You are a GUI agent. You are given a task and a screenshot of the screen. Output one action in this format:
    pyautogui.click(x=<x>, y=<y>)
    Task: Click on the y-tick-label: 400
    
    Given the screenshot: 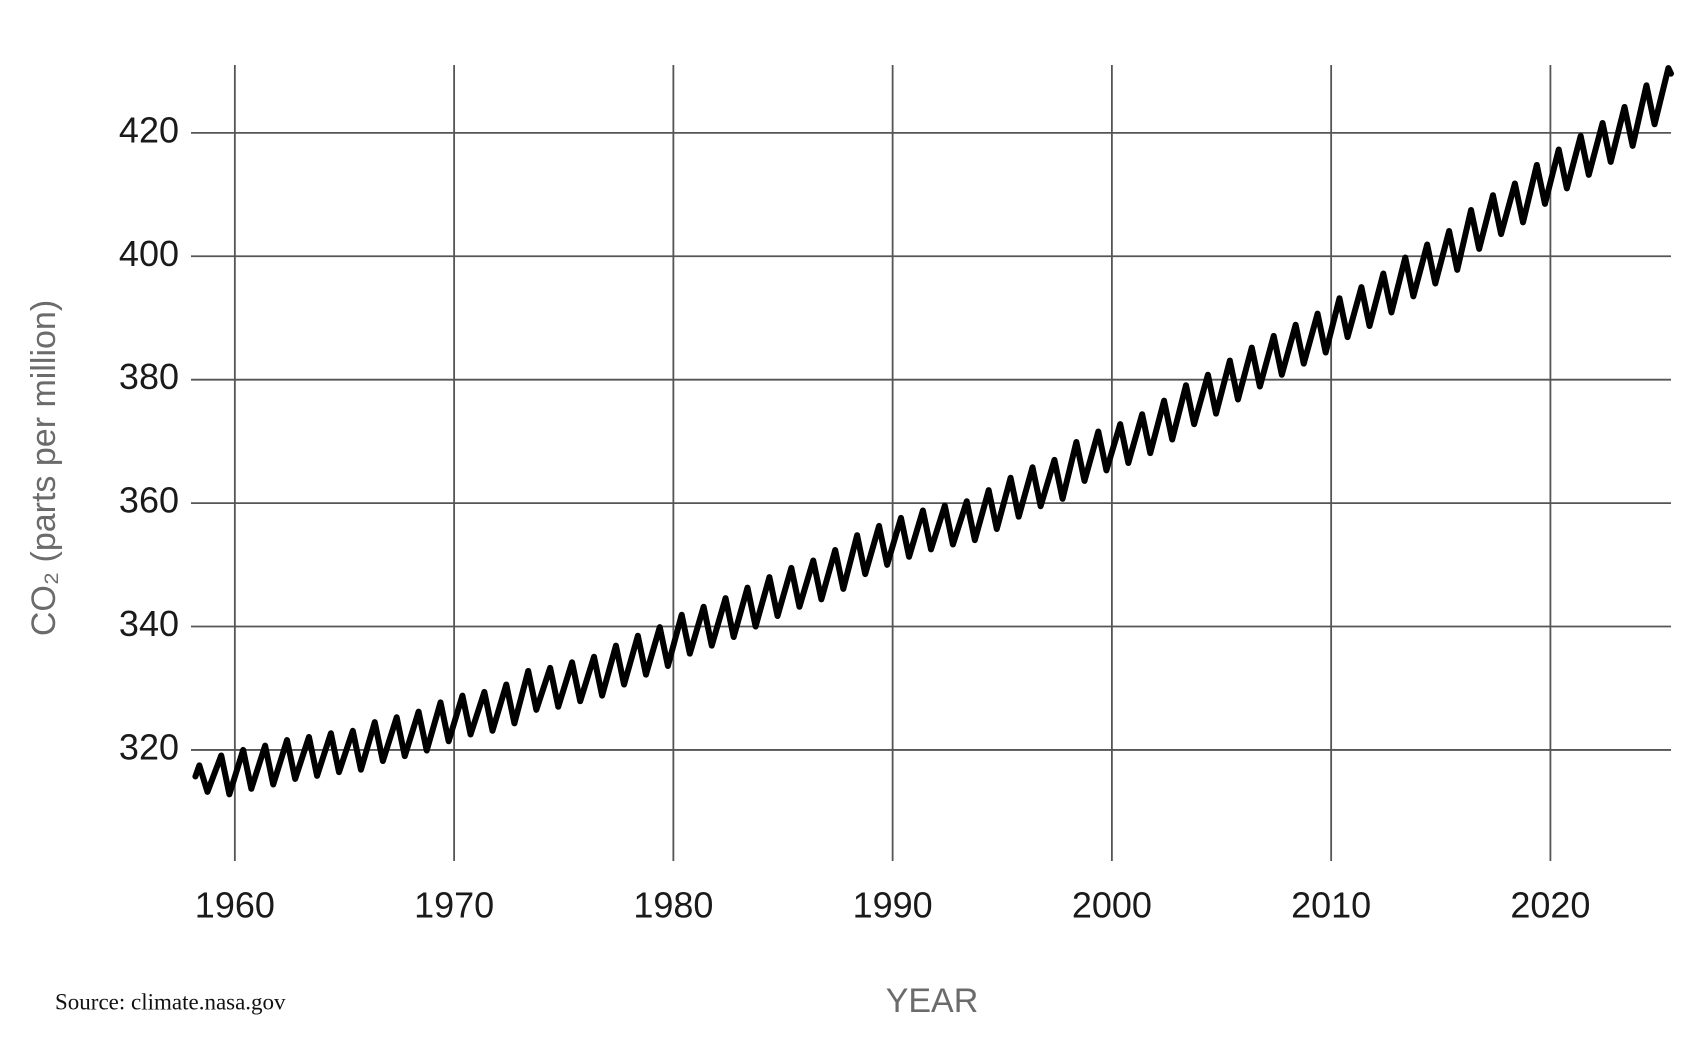 What is the action you would take?
    pyautogui.click(x=149, y=253)
    